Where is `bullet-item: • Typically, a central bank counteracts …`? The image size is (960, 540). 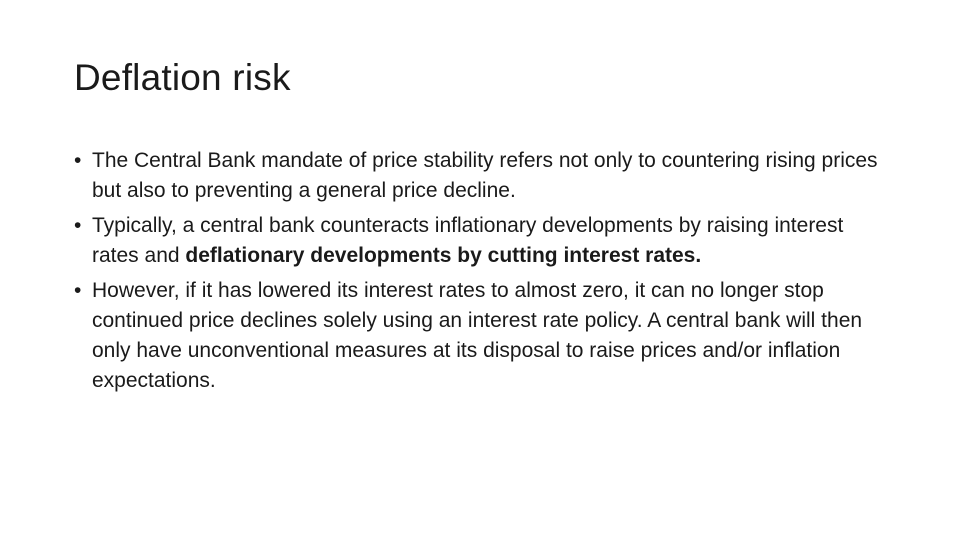
bullet-item: • Typically, a central bank counteracts … is located at coordinates (484, 241).